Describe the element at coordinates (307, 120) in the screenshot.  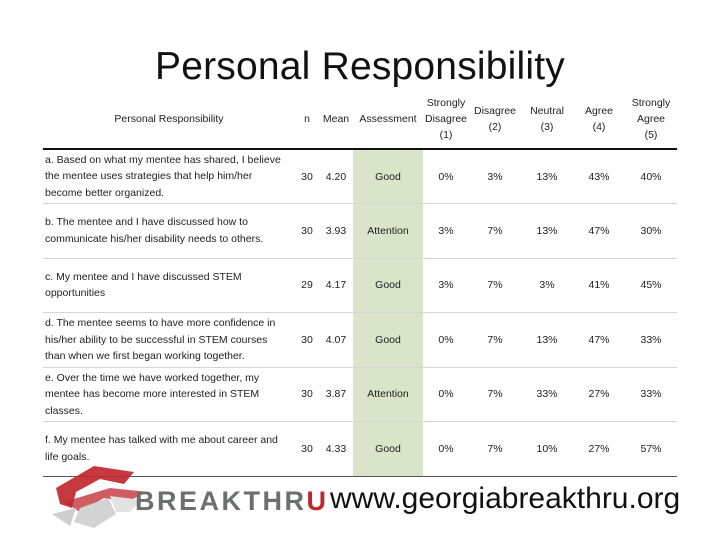
I see `header-n: n` at that location.